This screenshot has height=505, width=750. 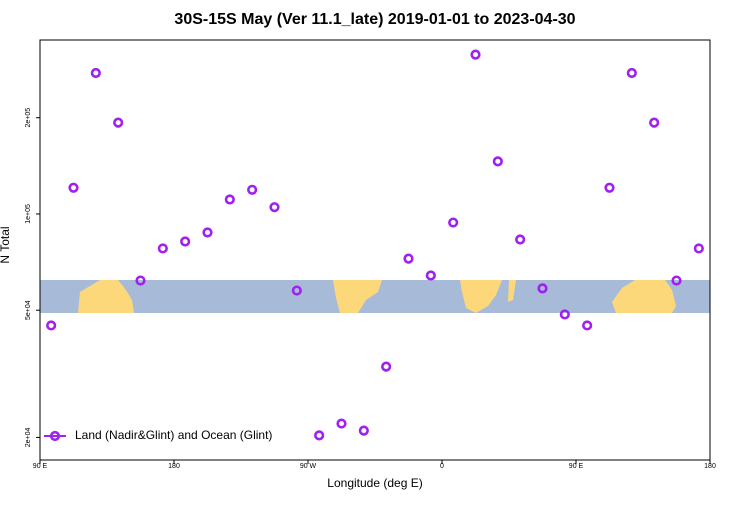 I want to click on y-tick-label: 2e+05, so click(x=28, y=118).